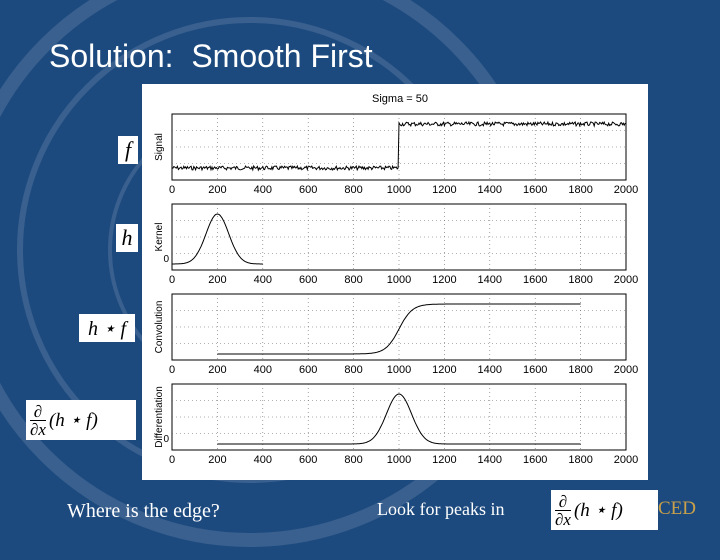  I want to click on footer-derivative-label: ∂ ∂x (h ⋆ f), so click(604, 510).